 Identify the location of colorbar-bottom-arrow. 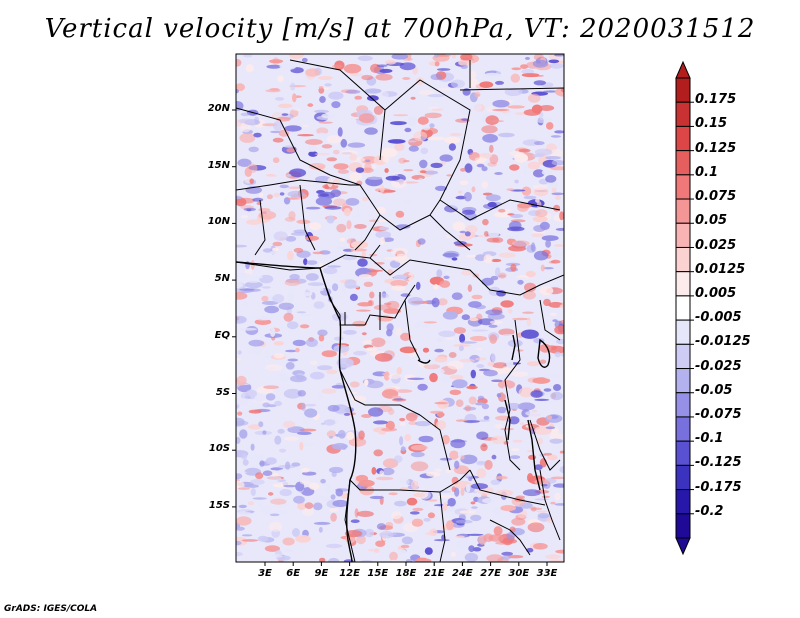
(683, 546).